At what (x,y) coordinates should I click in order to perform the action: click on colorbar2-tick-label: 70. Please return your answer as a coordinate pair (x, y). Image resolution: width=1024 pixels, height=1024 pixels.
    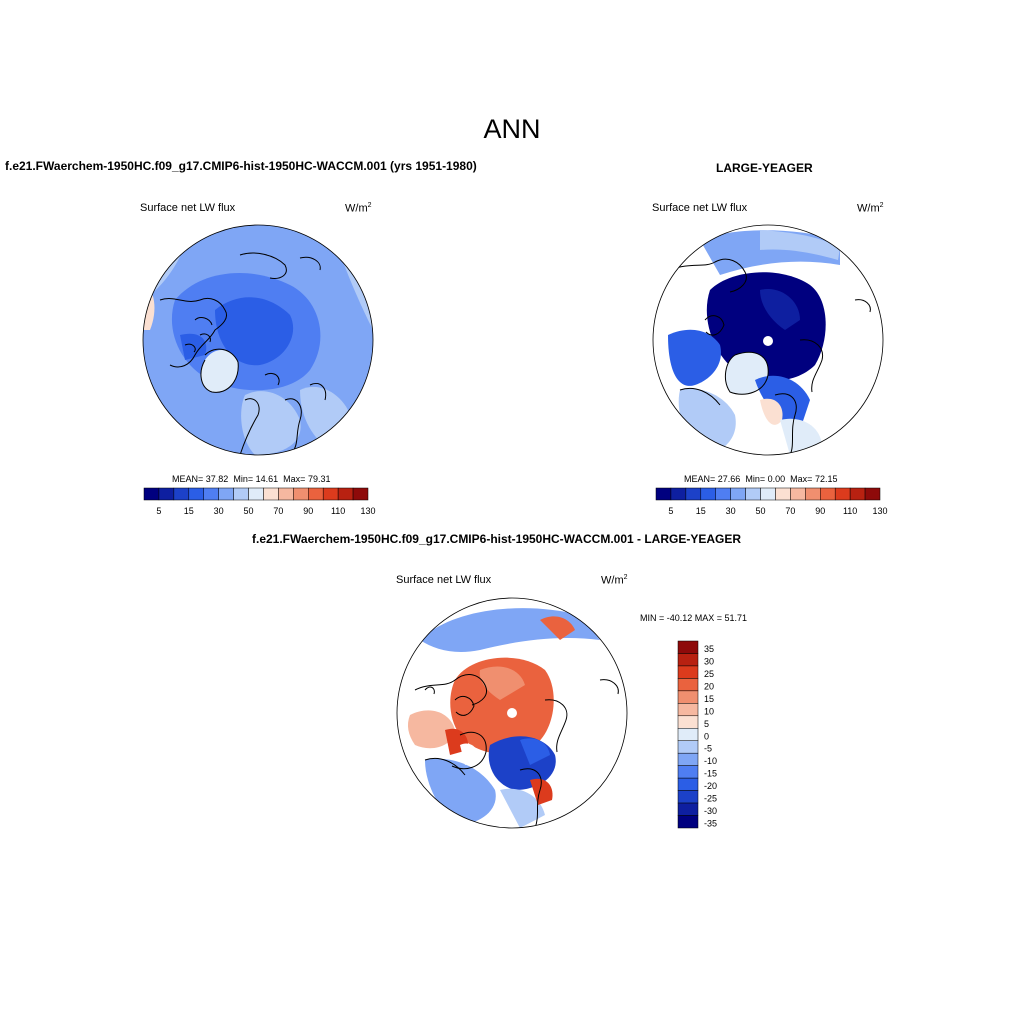
    Looking at the image, I should click on (790, 511).